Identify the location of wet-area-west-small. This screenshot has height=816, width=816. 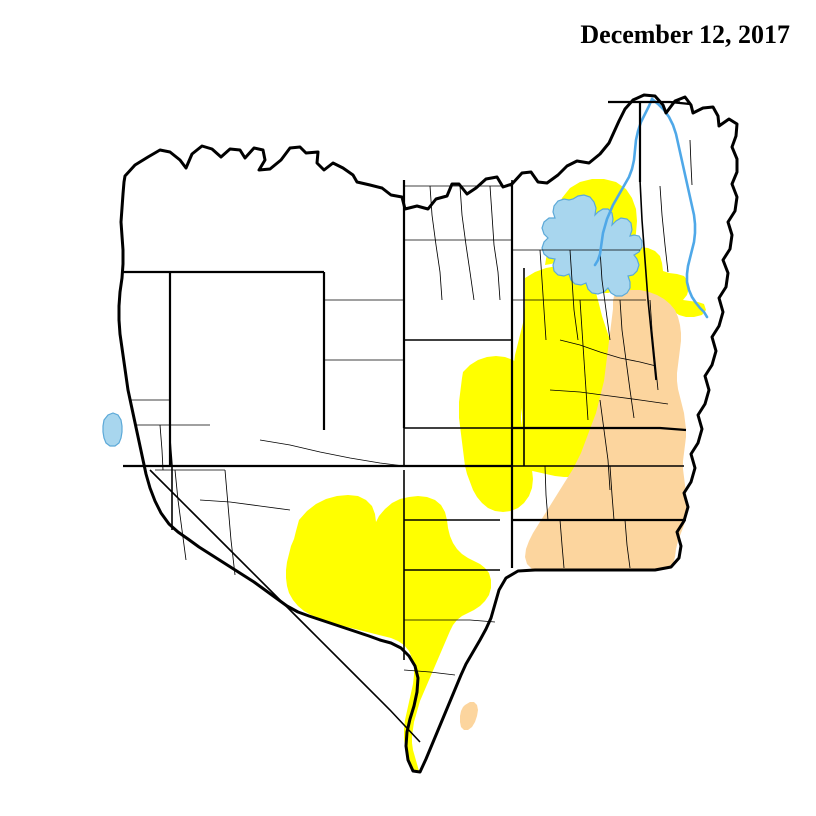
(112, 429).